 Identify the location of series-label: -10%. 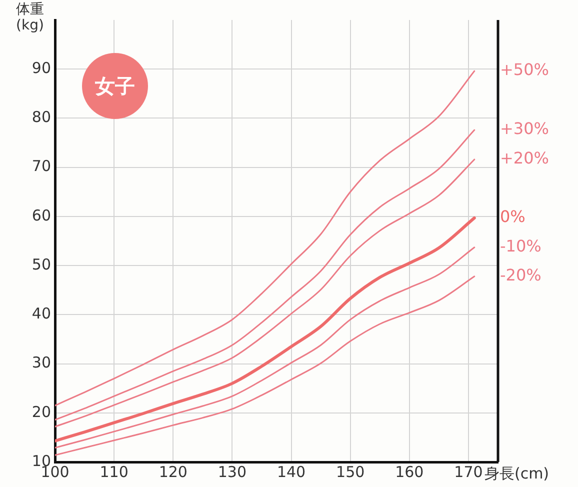
(521, 246).